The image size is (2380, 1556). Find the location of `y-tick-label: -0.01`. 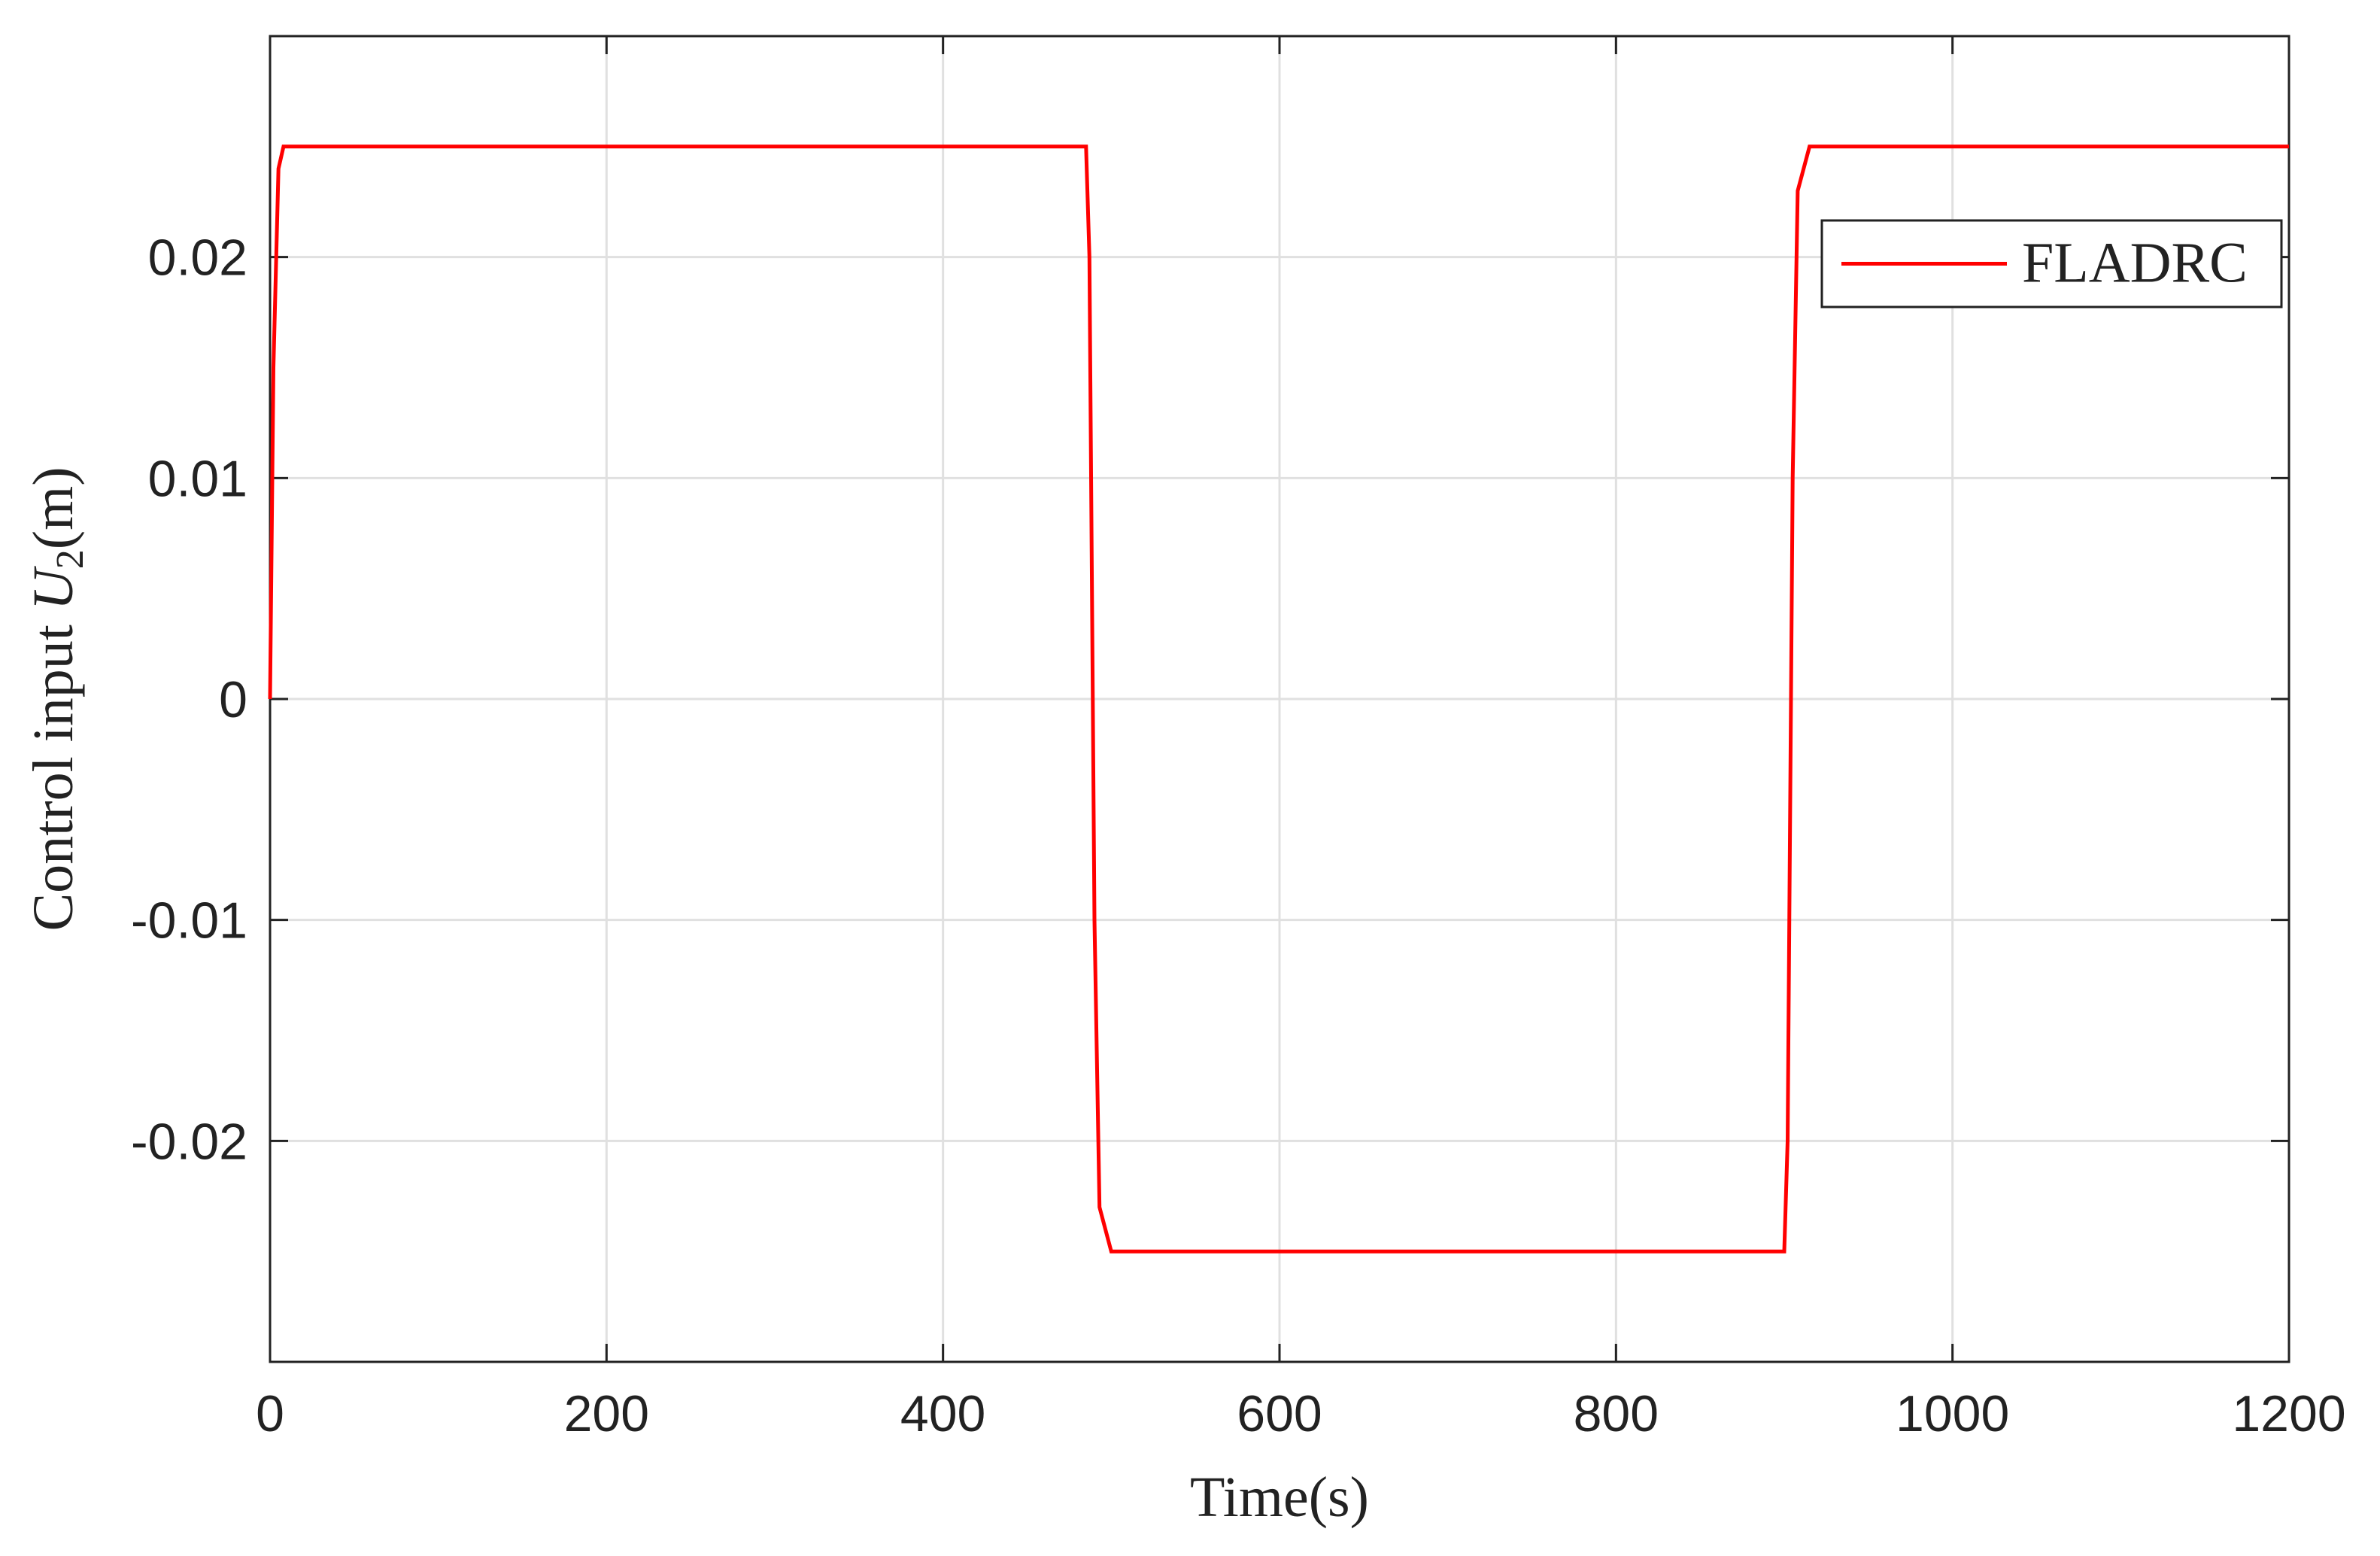

y-tick-label: -0.01 is located at coordinates (189, 921).